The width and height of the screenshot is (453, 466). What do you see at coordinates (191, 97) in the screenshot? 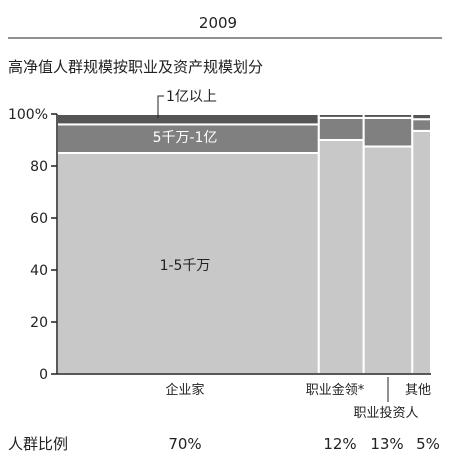
I see `series-label: 1亿以上` at bounding box center [191, 97].